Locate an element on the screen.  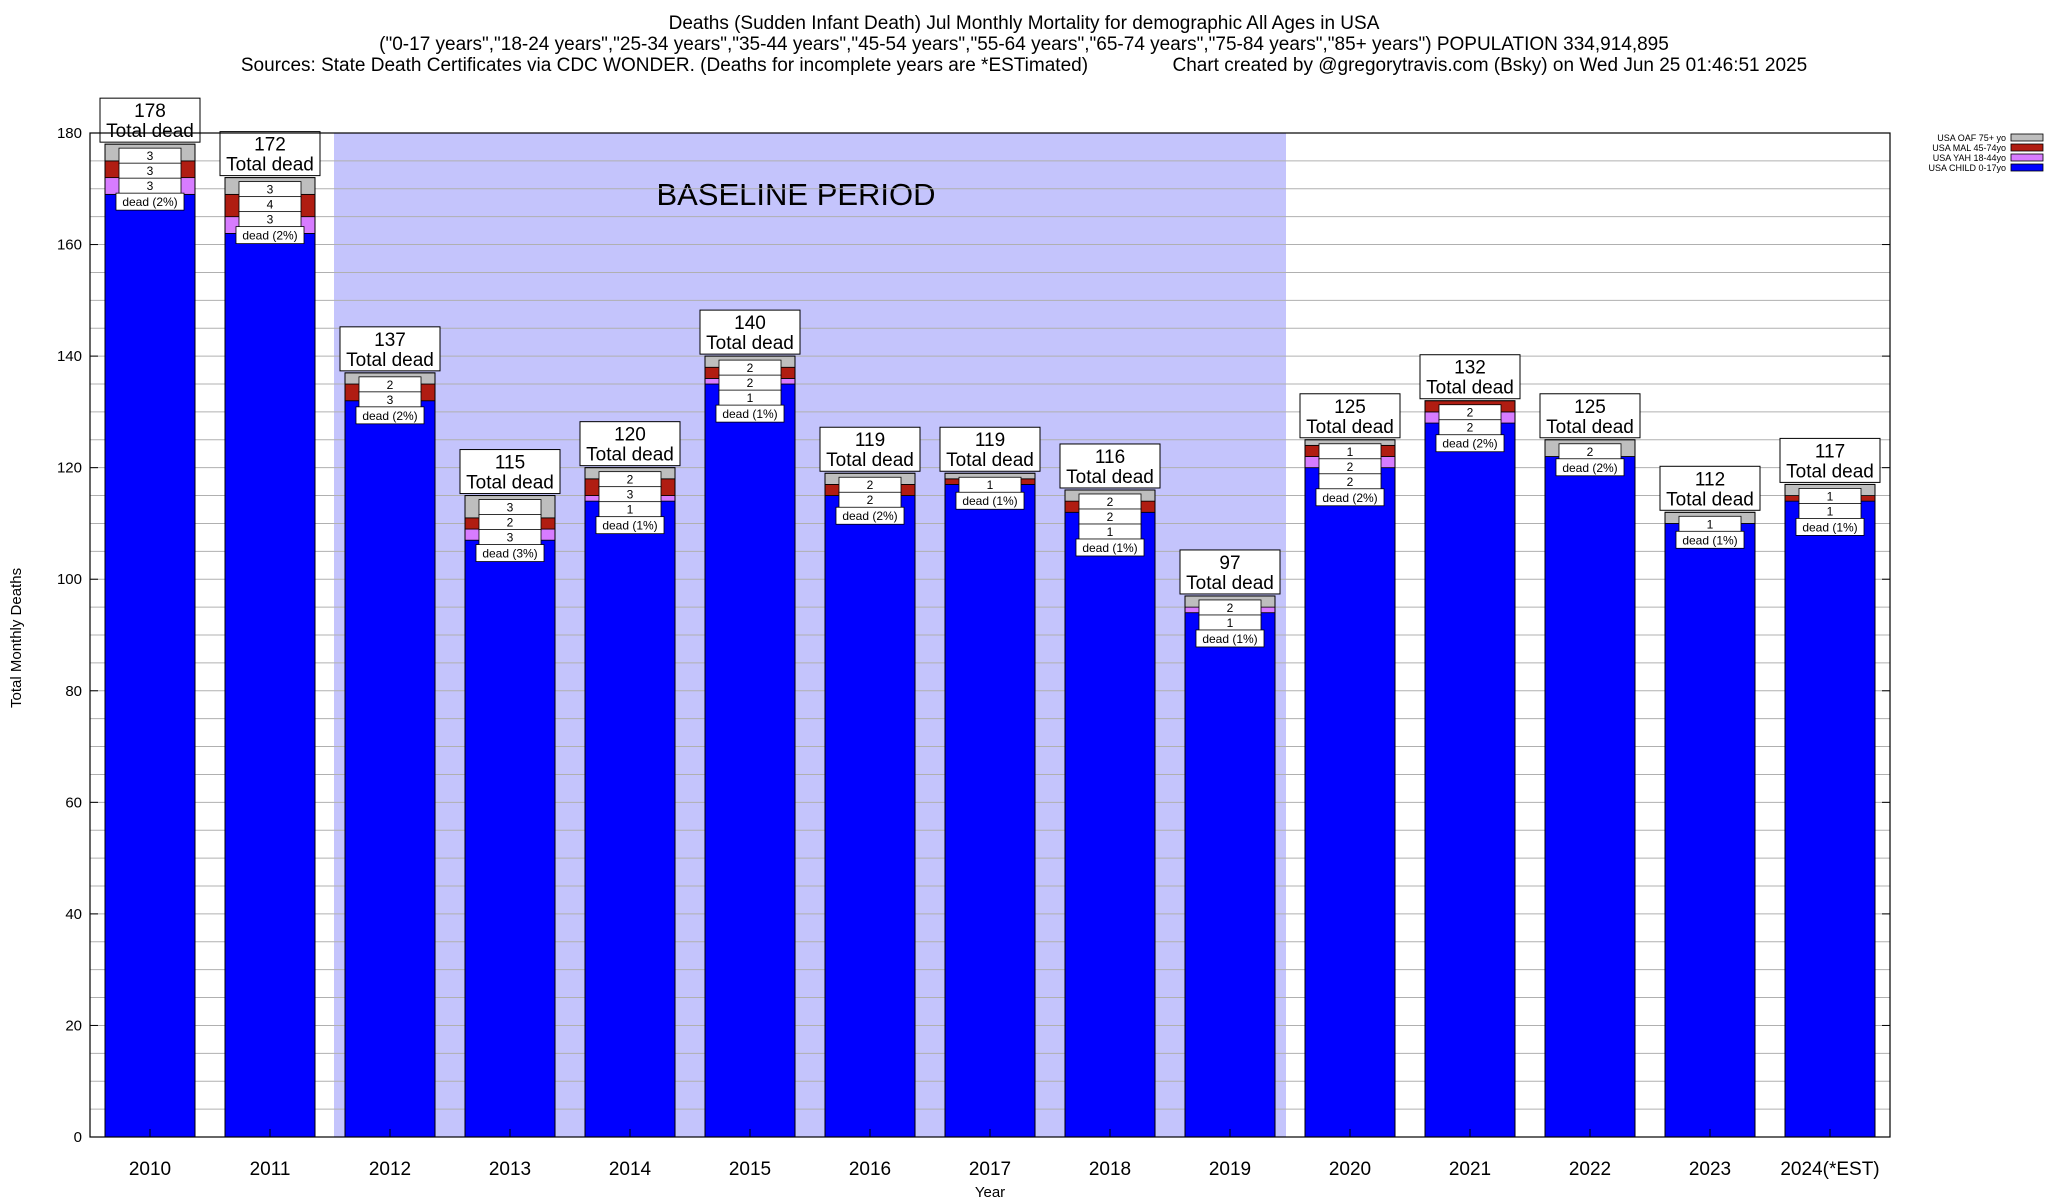
total-value: 115 is located at coordinates (510, 463).